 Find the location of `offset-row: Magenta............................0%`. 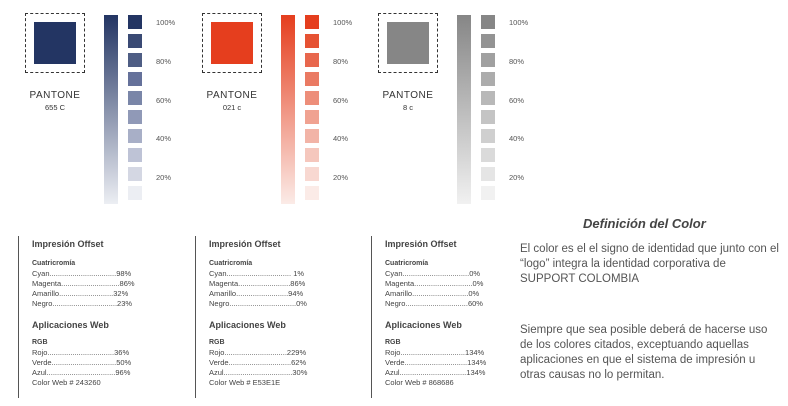

offset-row: Magenta............................0% is located at coordinates (434, 283).